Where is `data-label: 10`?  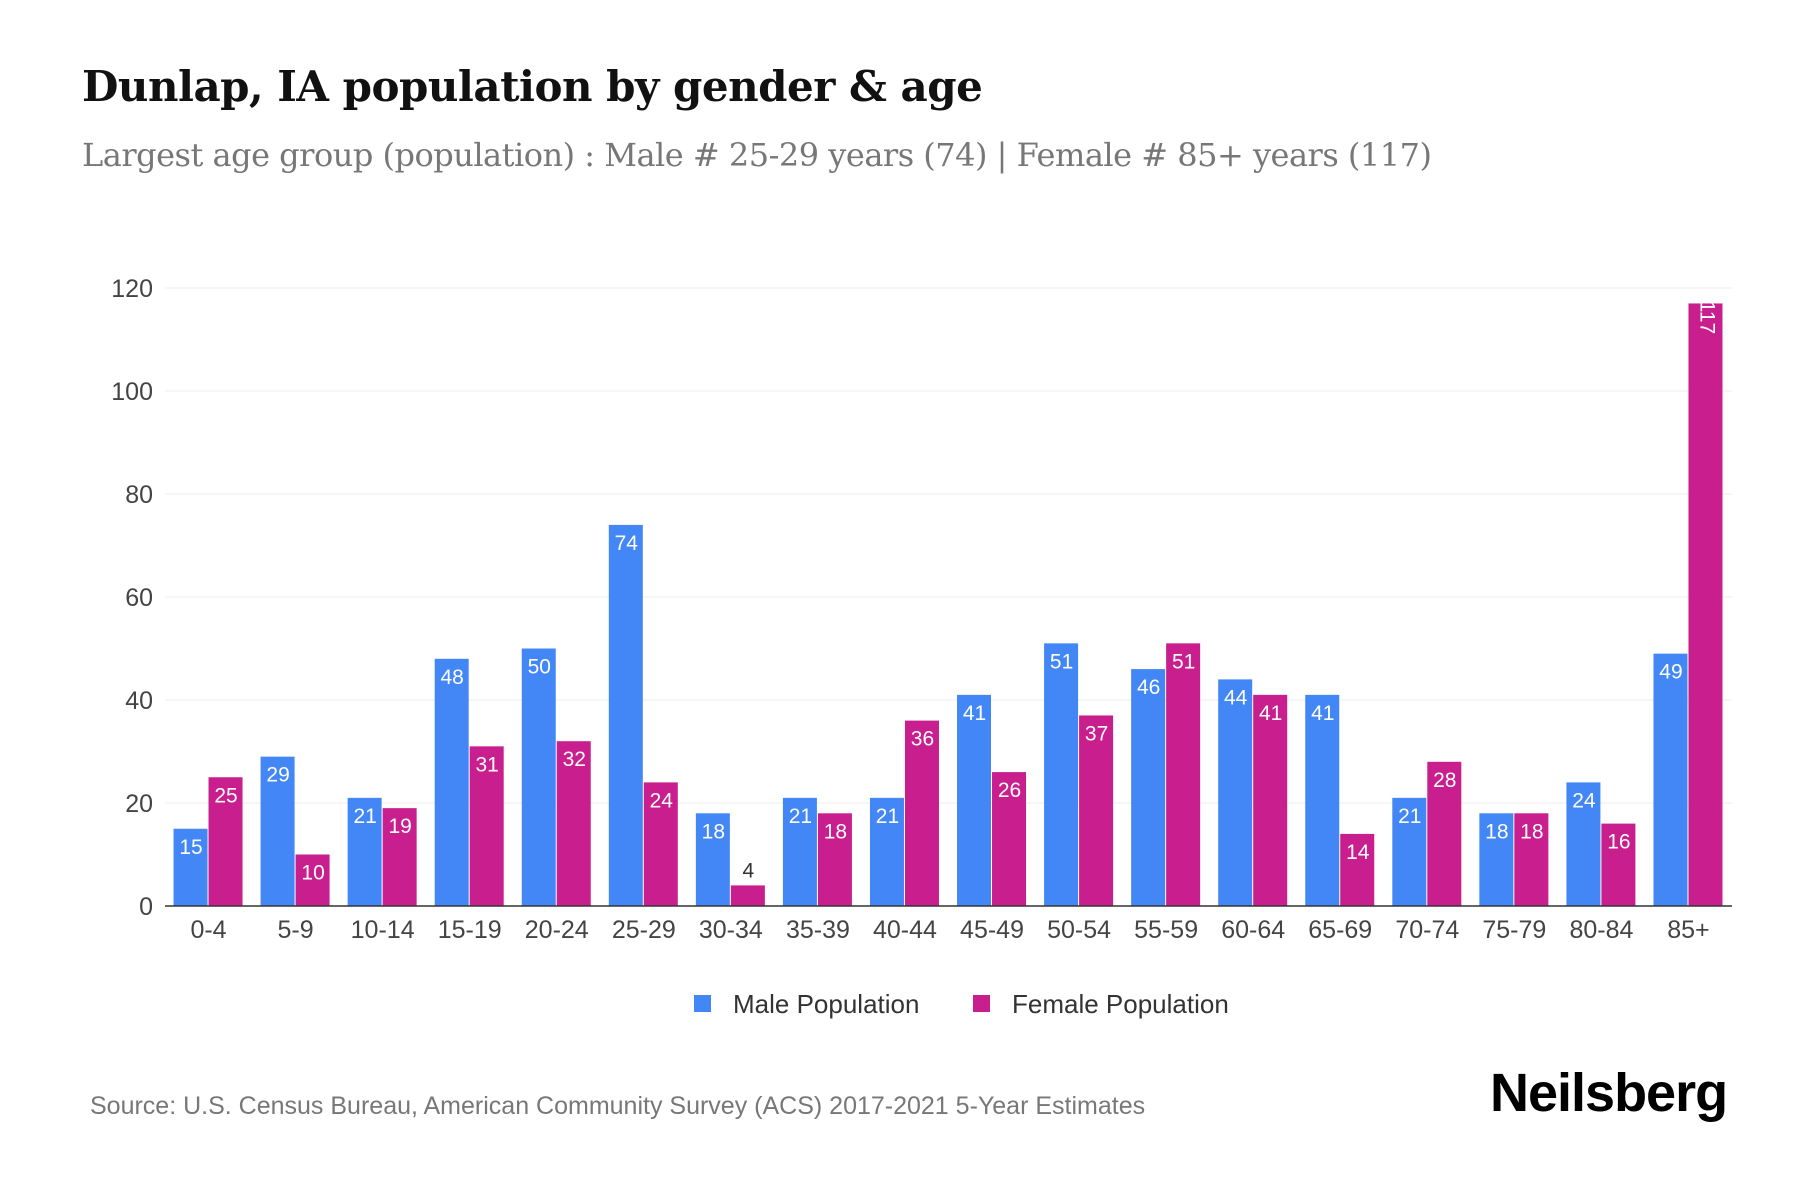
data-label: 10 is located at coordinates (312, 873).